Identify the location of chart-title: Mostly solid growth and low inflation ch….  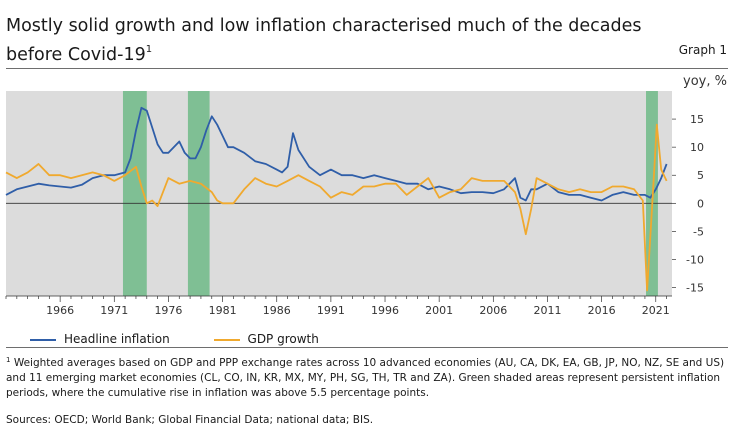
(324, 40).